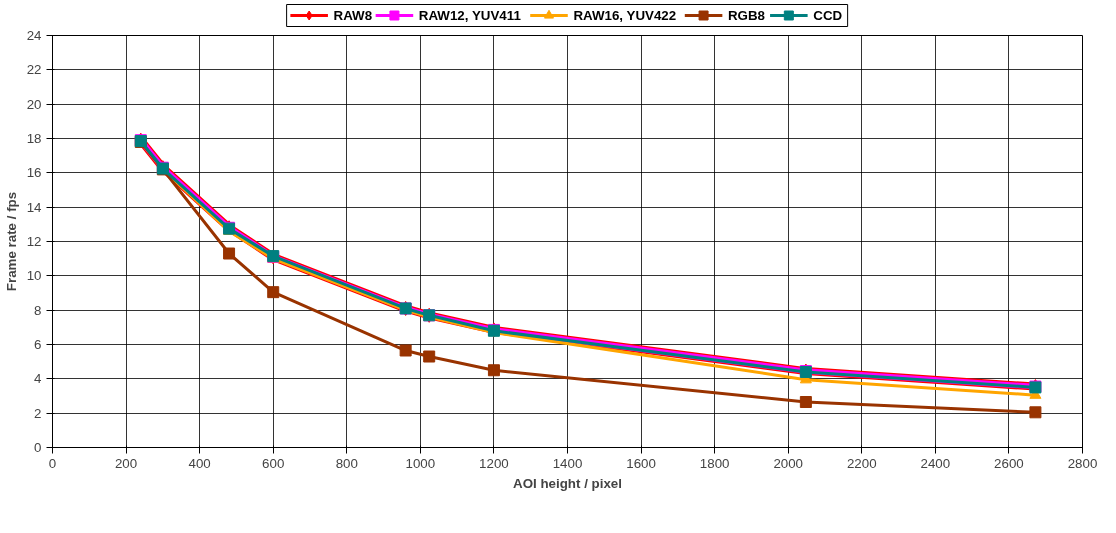 The height and width of the screenshot is (533, 1116). What do you see at coordinates (38, 379) in the screenshot?
I see `y-tick-label: 4` at bounding box center [38, 379].